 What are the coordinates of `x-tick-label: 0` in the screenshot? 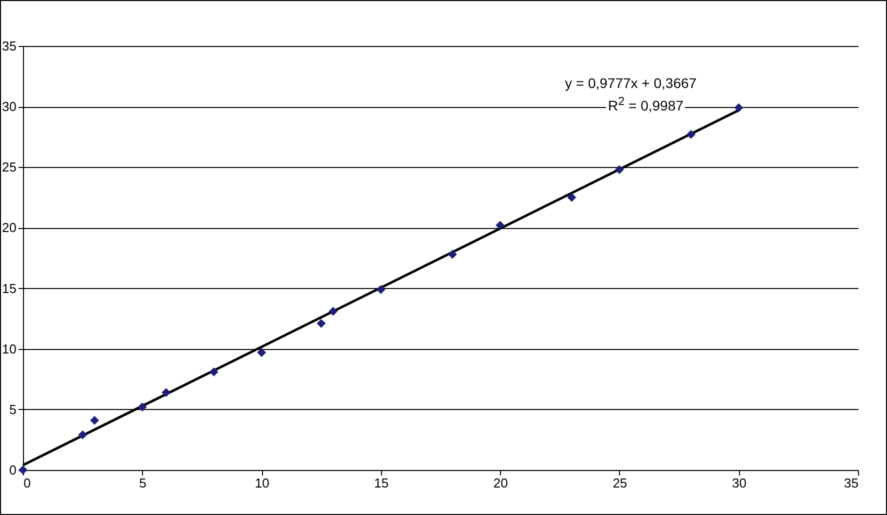 It's located at (27, 483).